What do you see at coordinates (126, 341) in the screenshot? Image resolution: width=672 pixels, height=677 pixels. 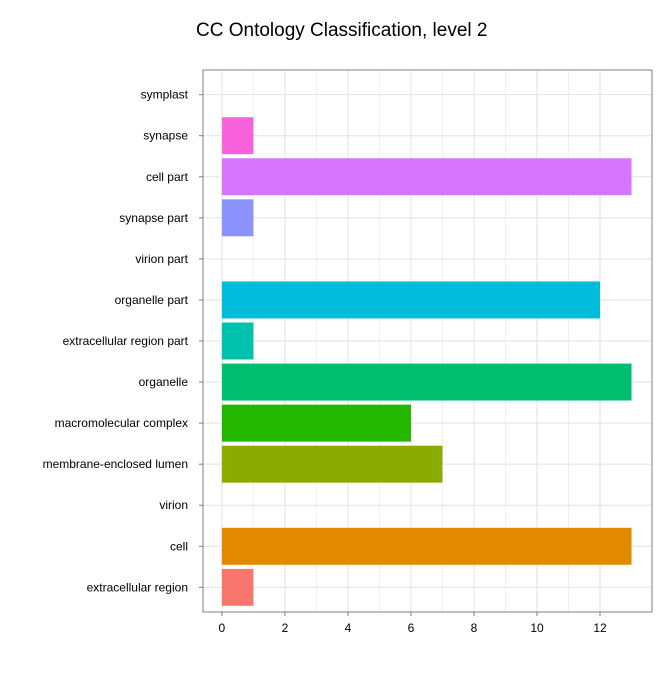 I see `y-tick-label: extracellular region part` at bounding box center [126, 341].